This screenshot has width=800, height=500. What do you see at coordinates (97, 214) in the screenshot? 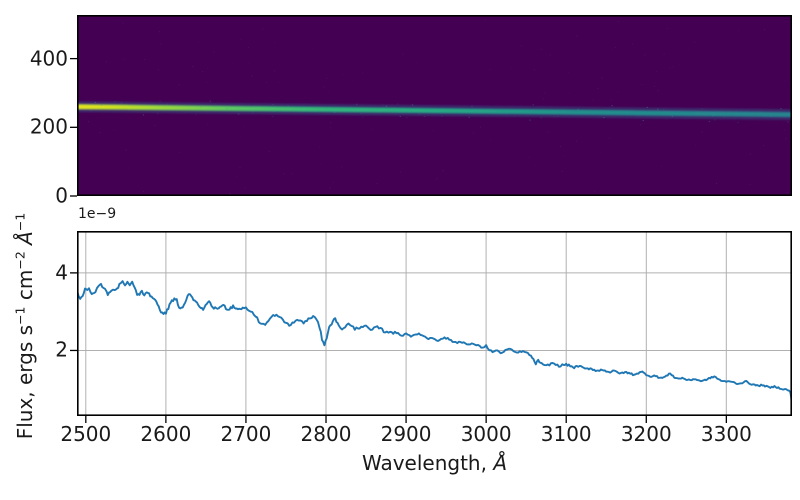
I see `y-axis-offset-text: 1e−9` at bounding box center [97, 214].